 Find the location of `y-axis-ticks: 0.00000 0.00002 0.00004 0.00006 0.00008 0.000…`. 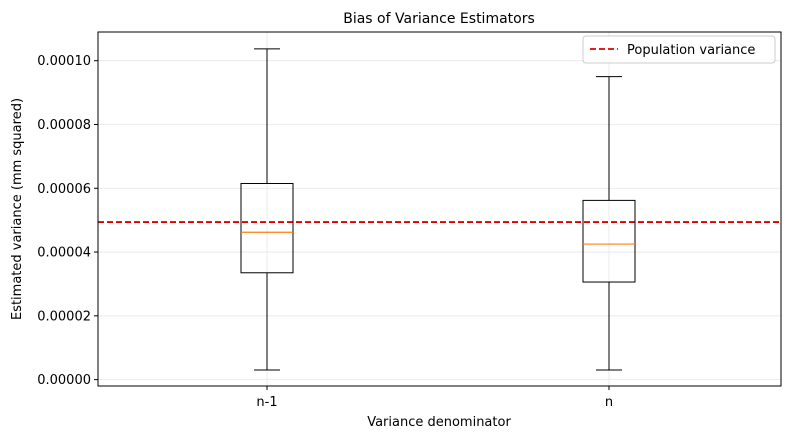

y-axis-ticks: 0.00000 0.00002 0.00004 0.00006 0.00008 0.000… is located at coordinates (67, 221).